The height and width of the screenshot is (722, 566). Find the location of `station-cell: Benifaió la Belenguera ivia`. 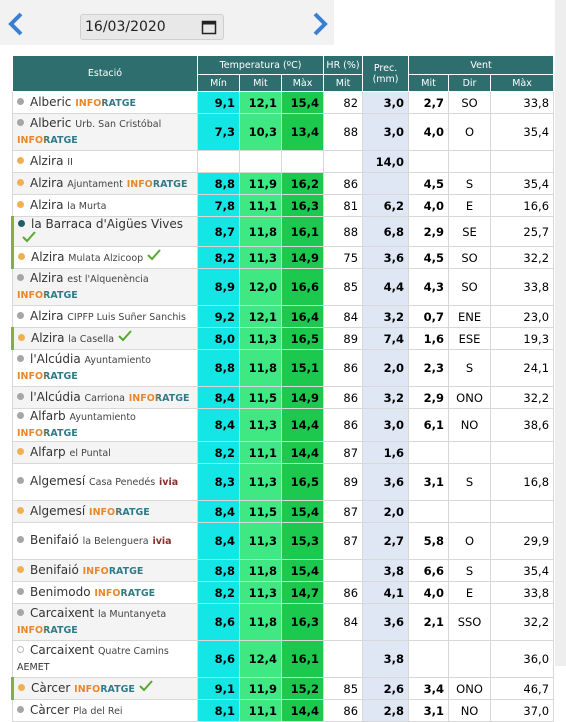

station-cell: Benifaió la Belenguera ivia is located at coordinates (105, 541).